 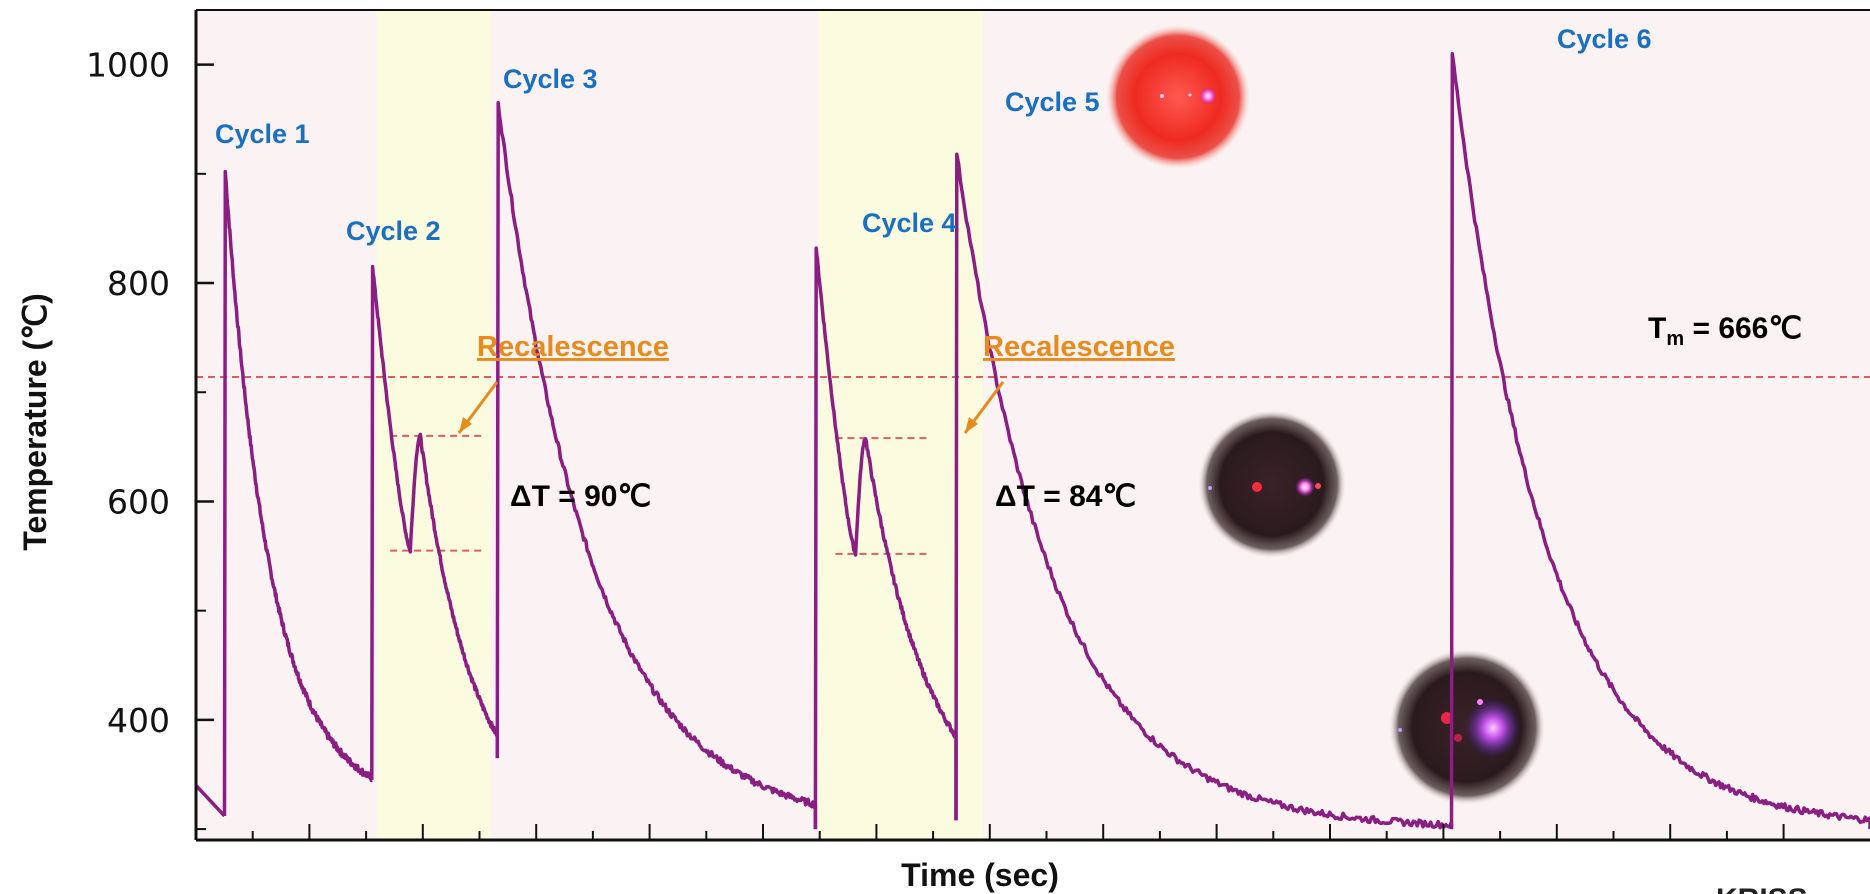 What do you see at coordinates (1065, 496) in the screenshot?
I see `delta-t-label-2: ΔT = 84℃` at bounding box center [1065, 496].